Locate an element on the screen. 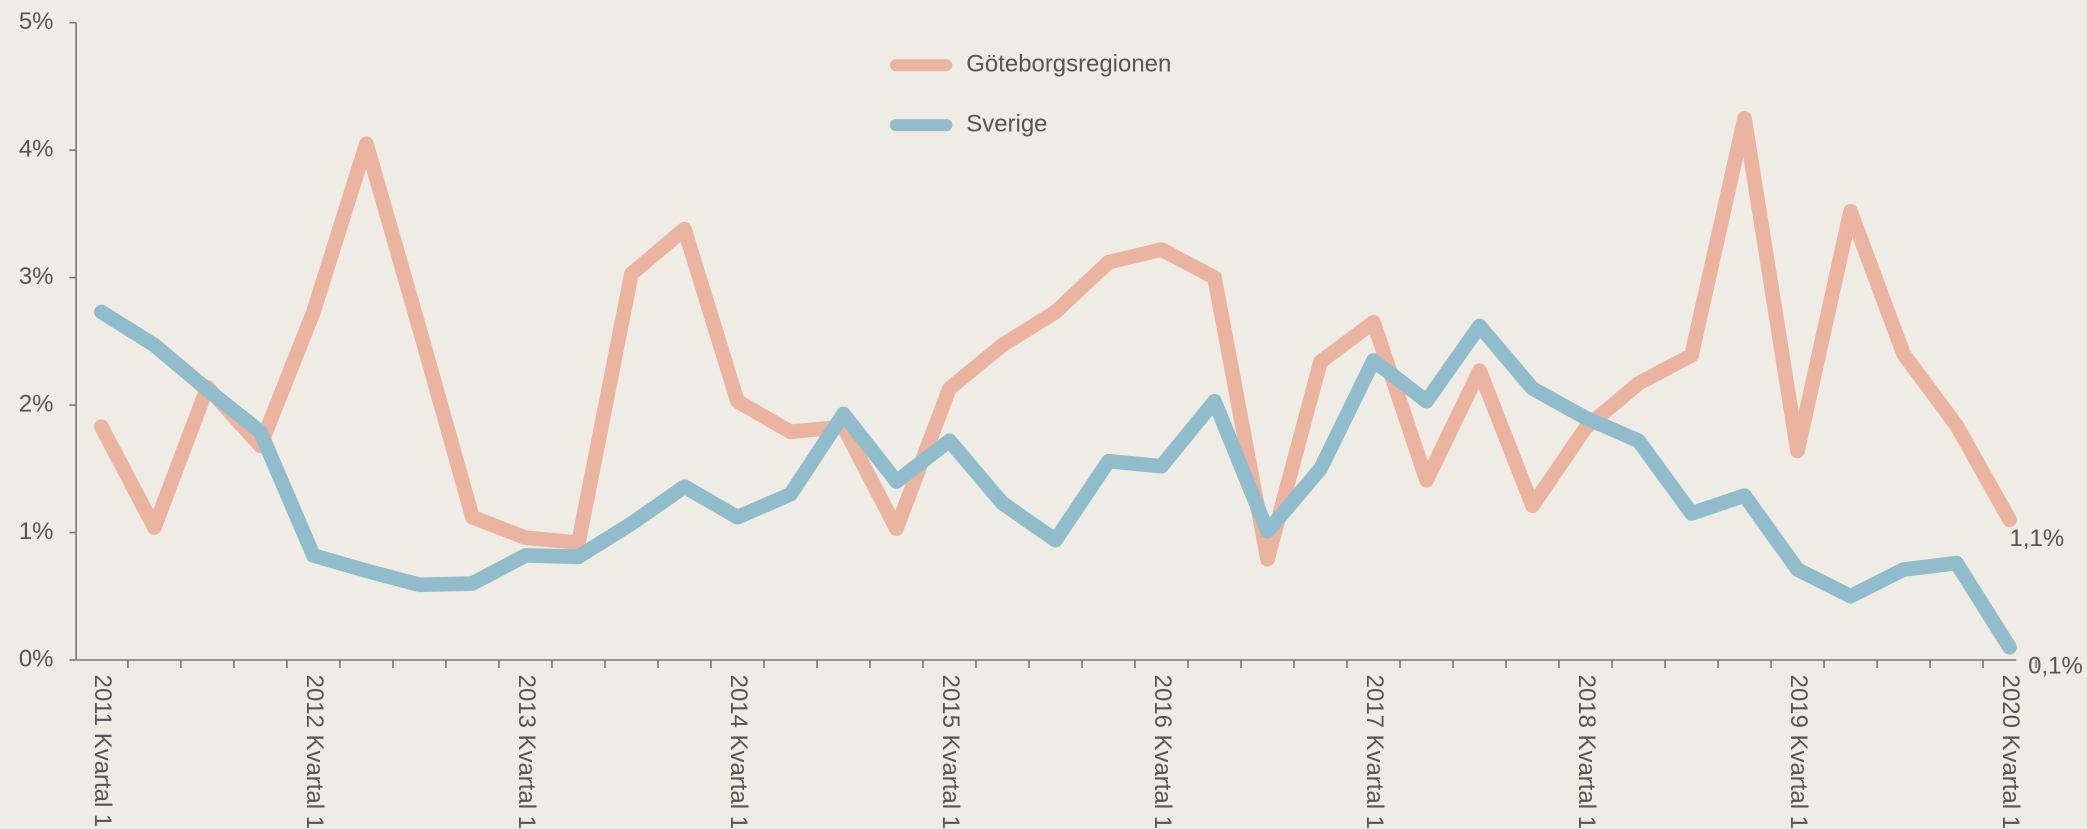 The width and height of the screenshot is (2087, 829). legend-label: Sverige is located at coordinates (1006, 123).